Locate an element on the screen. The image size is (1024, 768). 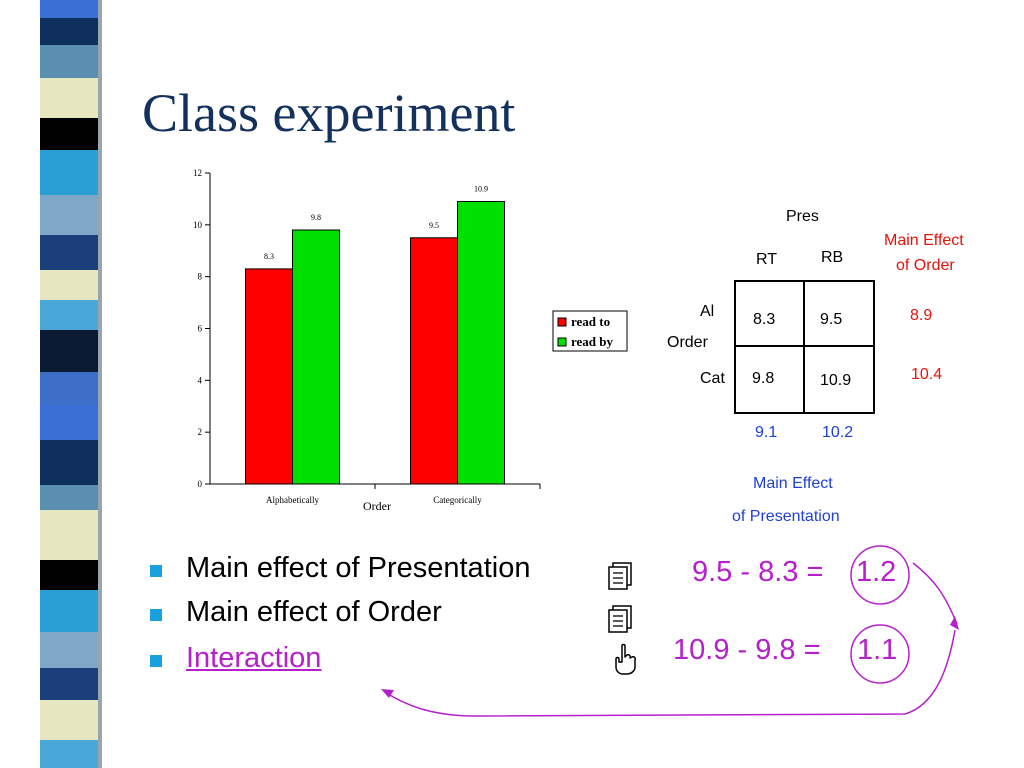
main-effect-order-al: 8.9 is located at coordinates (921, 315).